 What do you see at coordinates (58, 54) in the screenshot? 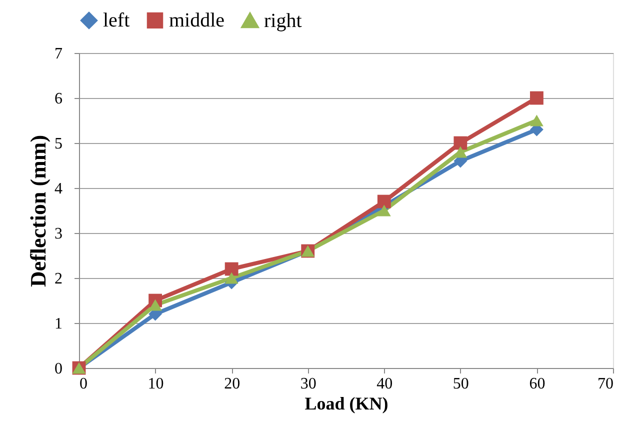
I see `y-tick-label: 7` at bounding box center [58, 54].